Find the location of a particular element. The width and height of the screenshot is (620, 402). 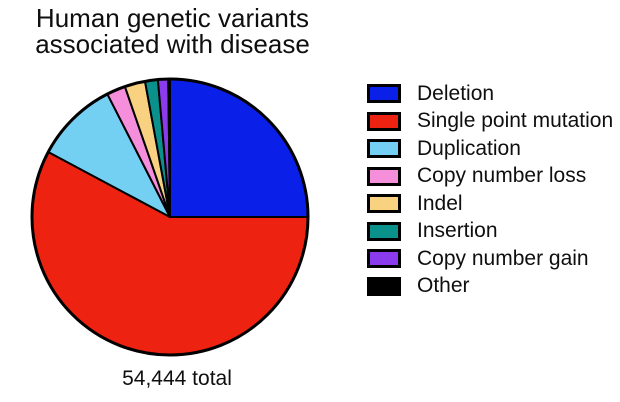

legend-row-single-point-mutation: Single point mutation is located at coordinates (490, 122).